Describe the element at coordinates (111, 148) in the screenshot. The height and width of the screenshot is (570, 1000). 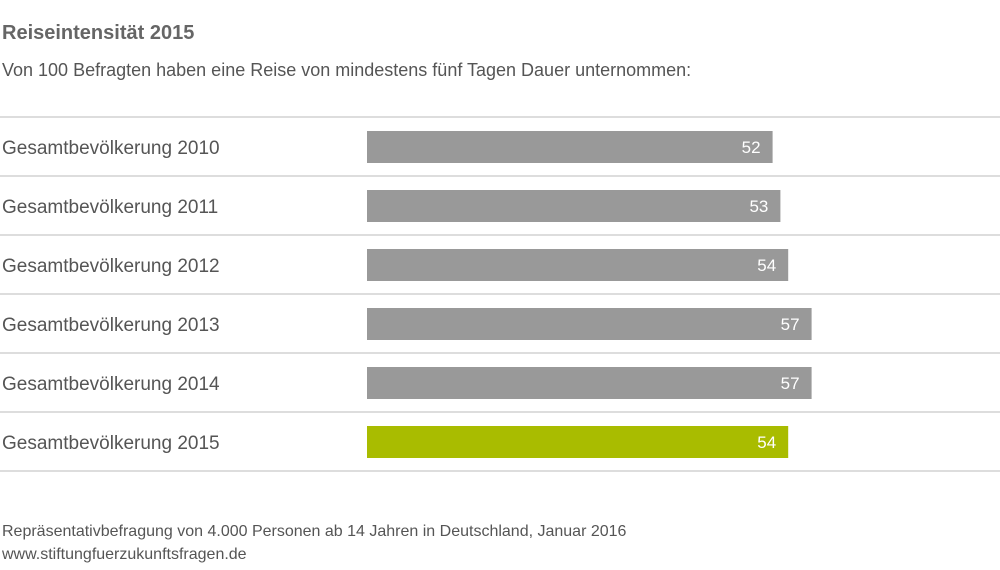
I see `category-label: Gesamtbevölkerung 2010` at that location.